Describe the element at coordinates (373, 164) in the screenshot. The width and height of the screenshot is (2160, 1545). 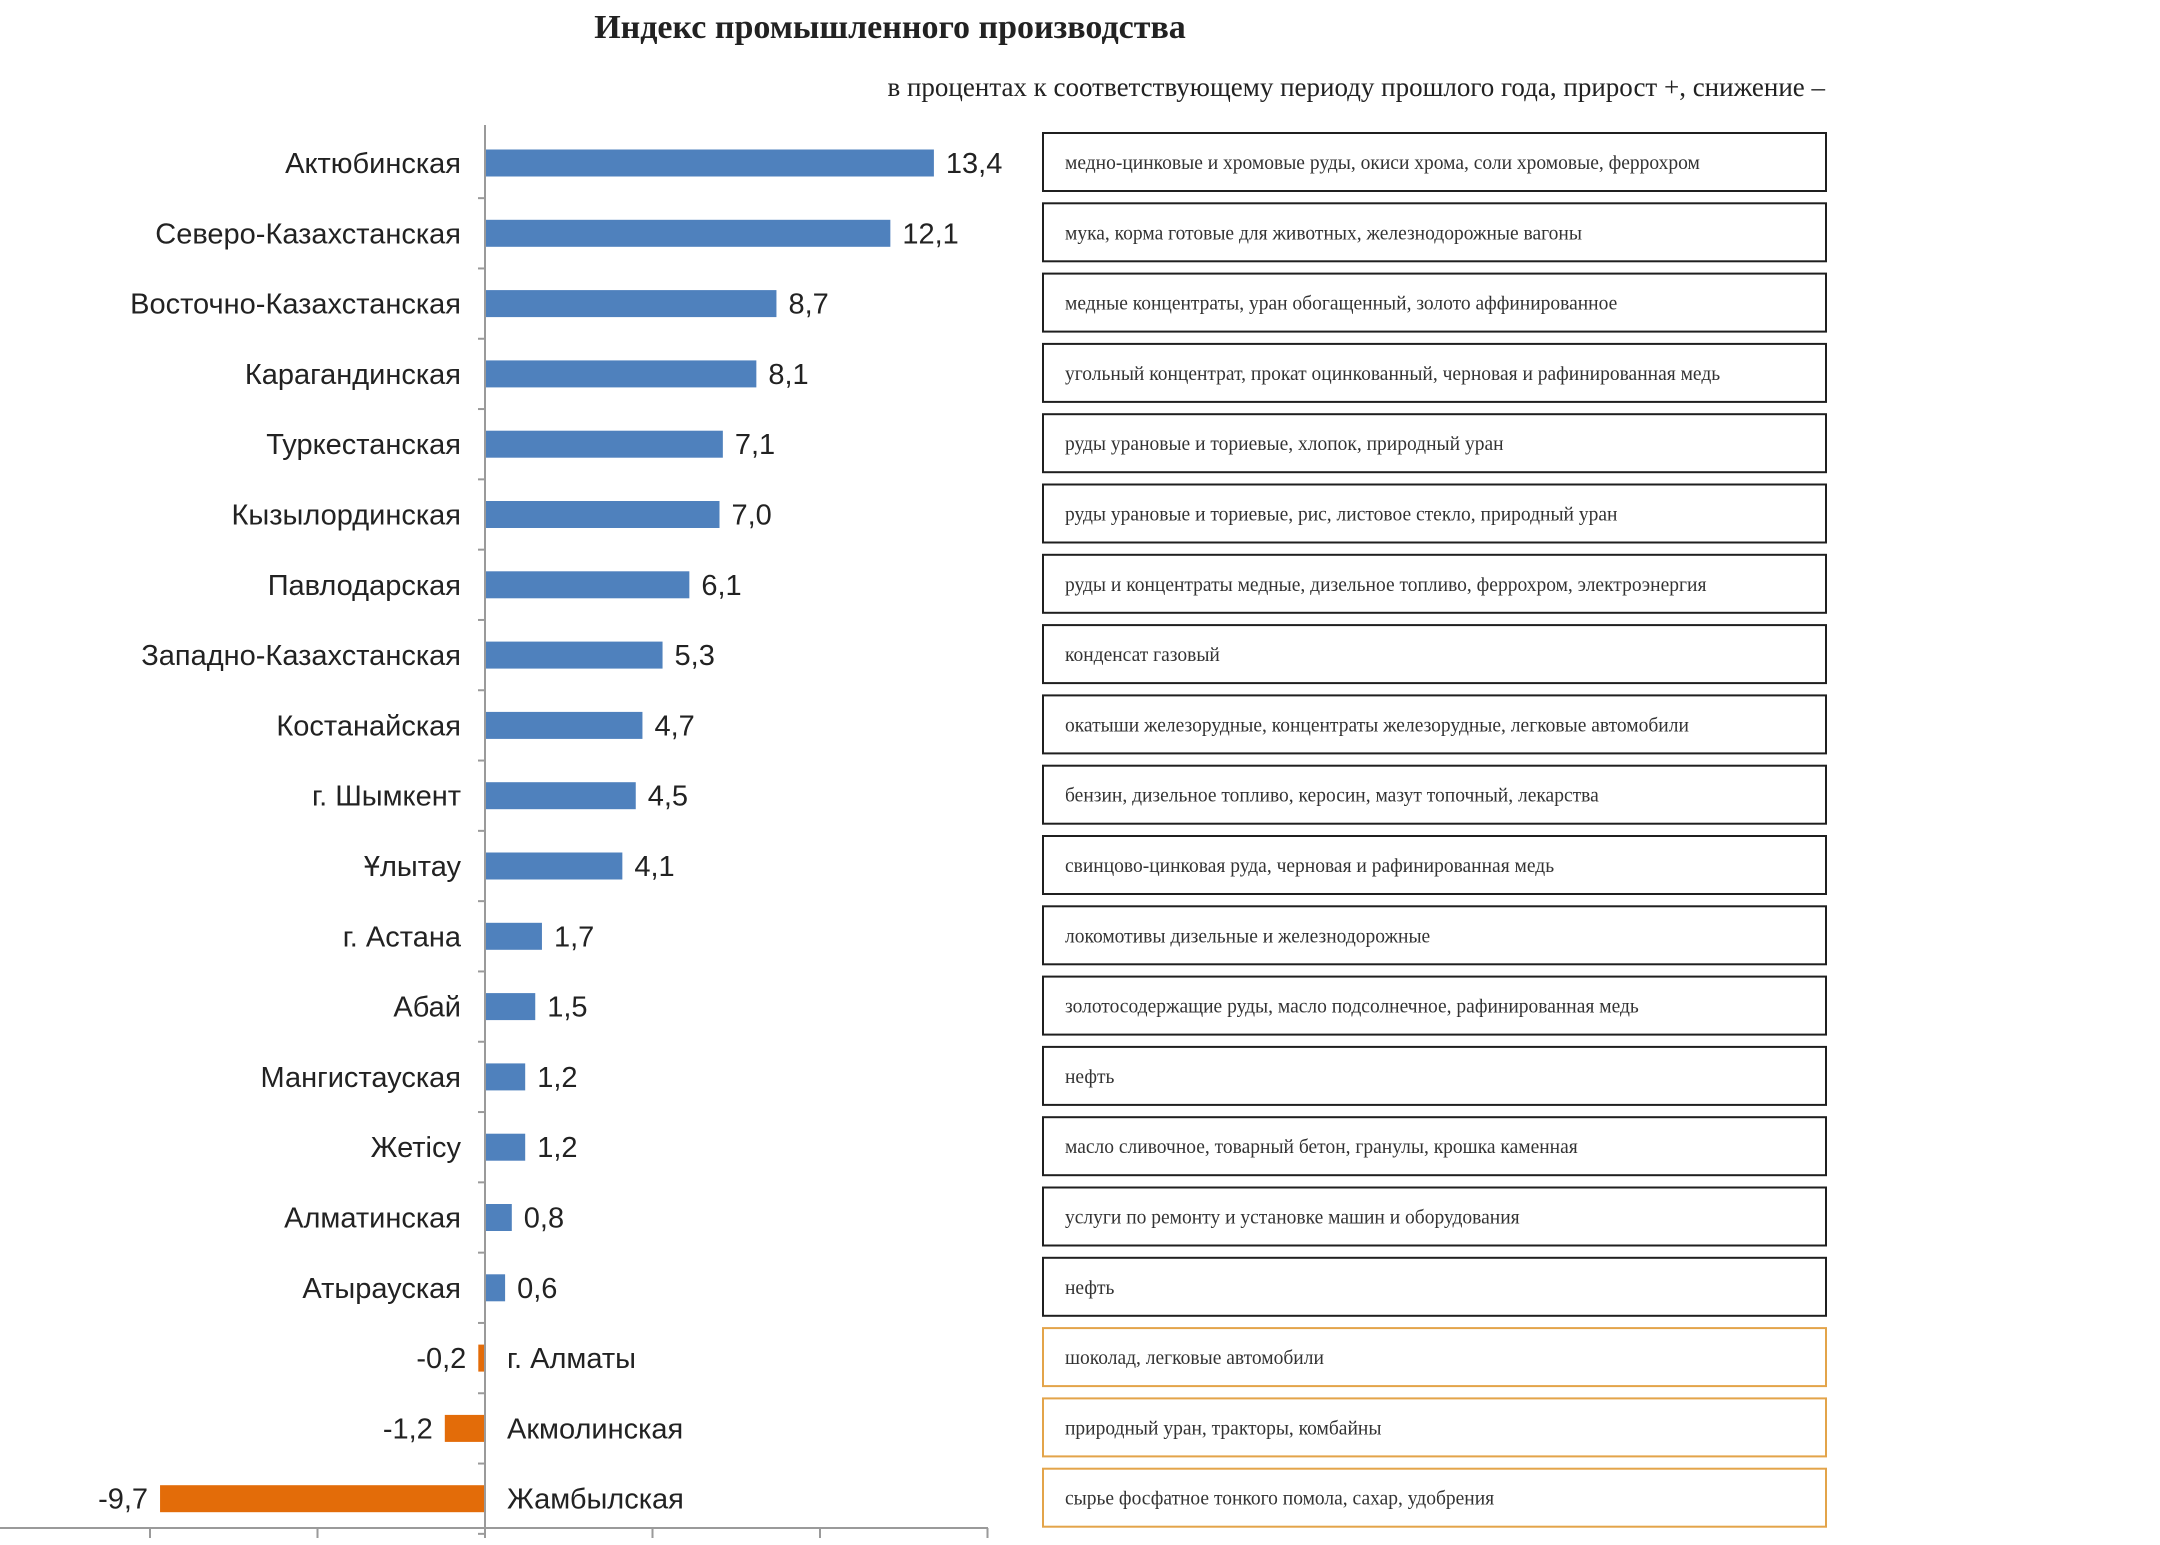
I see `category-label: Актюбинская` at that location.